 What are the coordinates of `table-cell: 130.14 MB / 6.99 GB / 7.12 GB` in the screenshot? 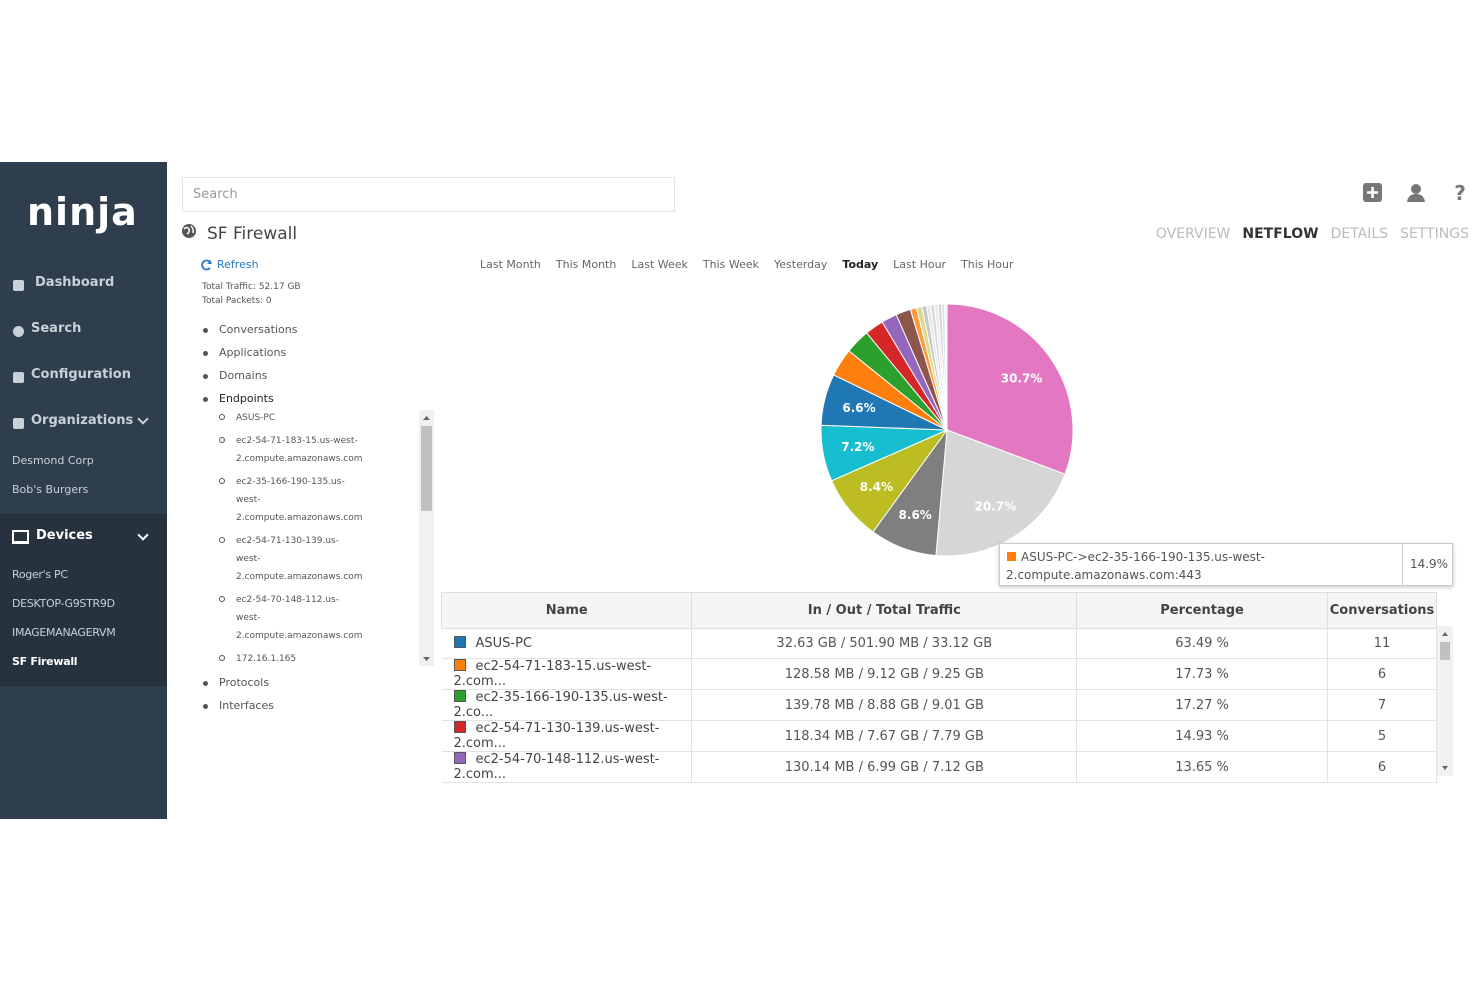 It's located at (884, 767).